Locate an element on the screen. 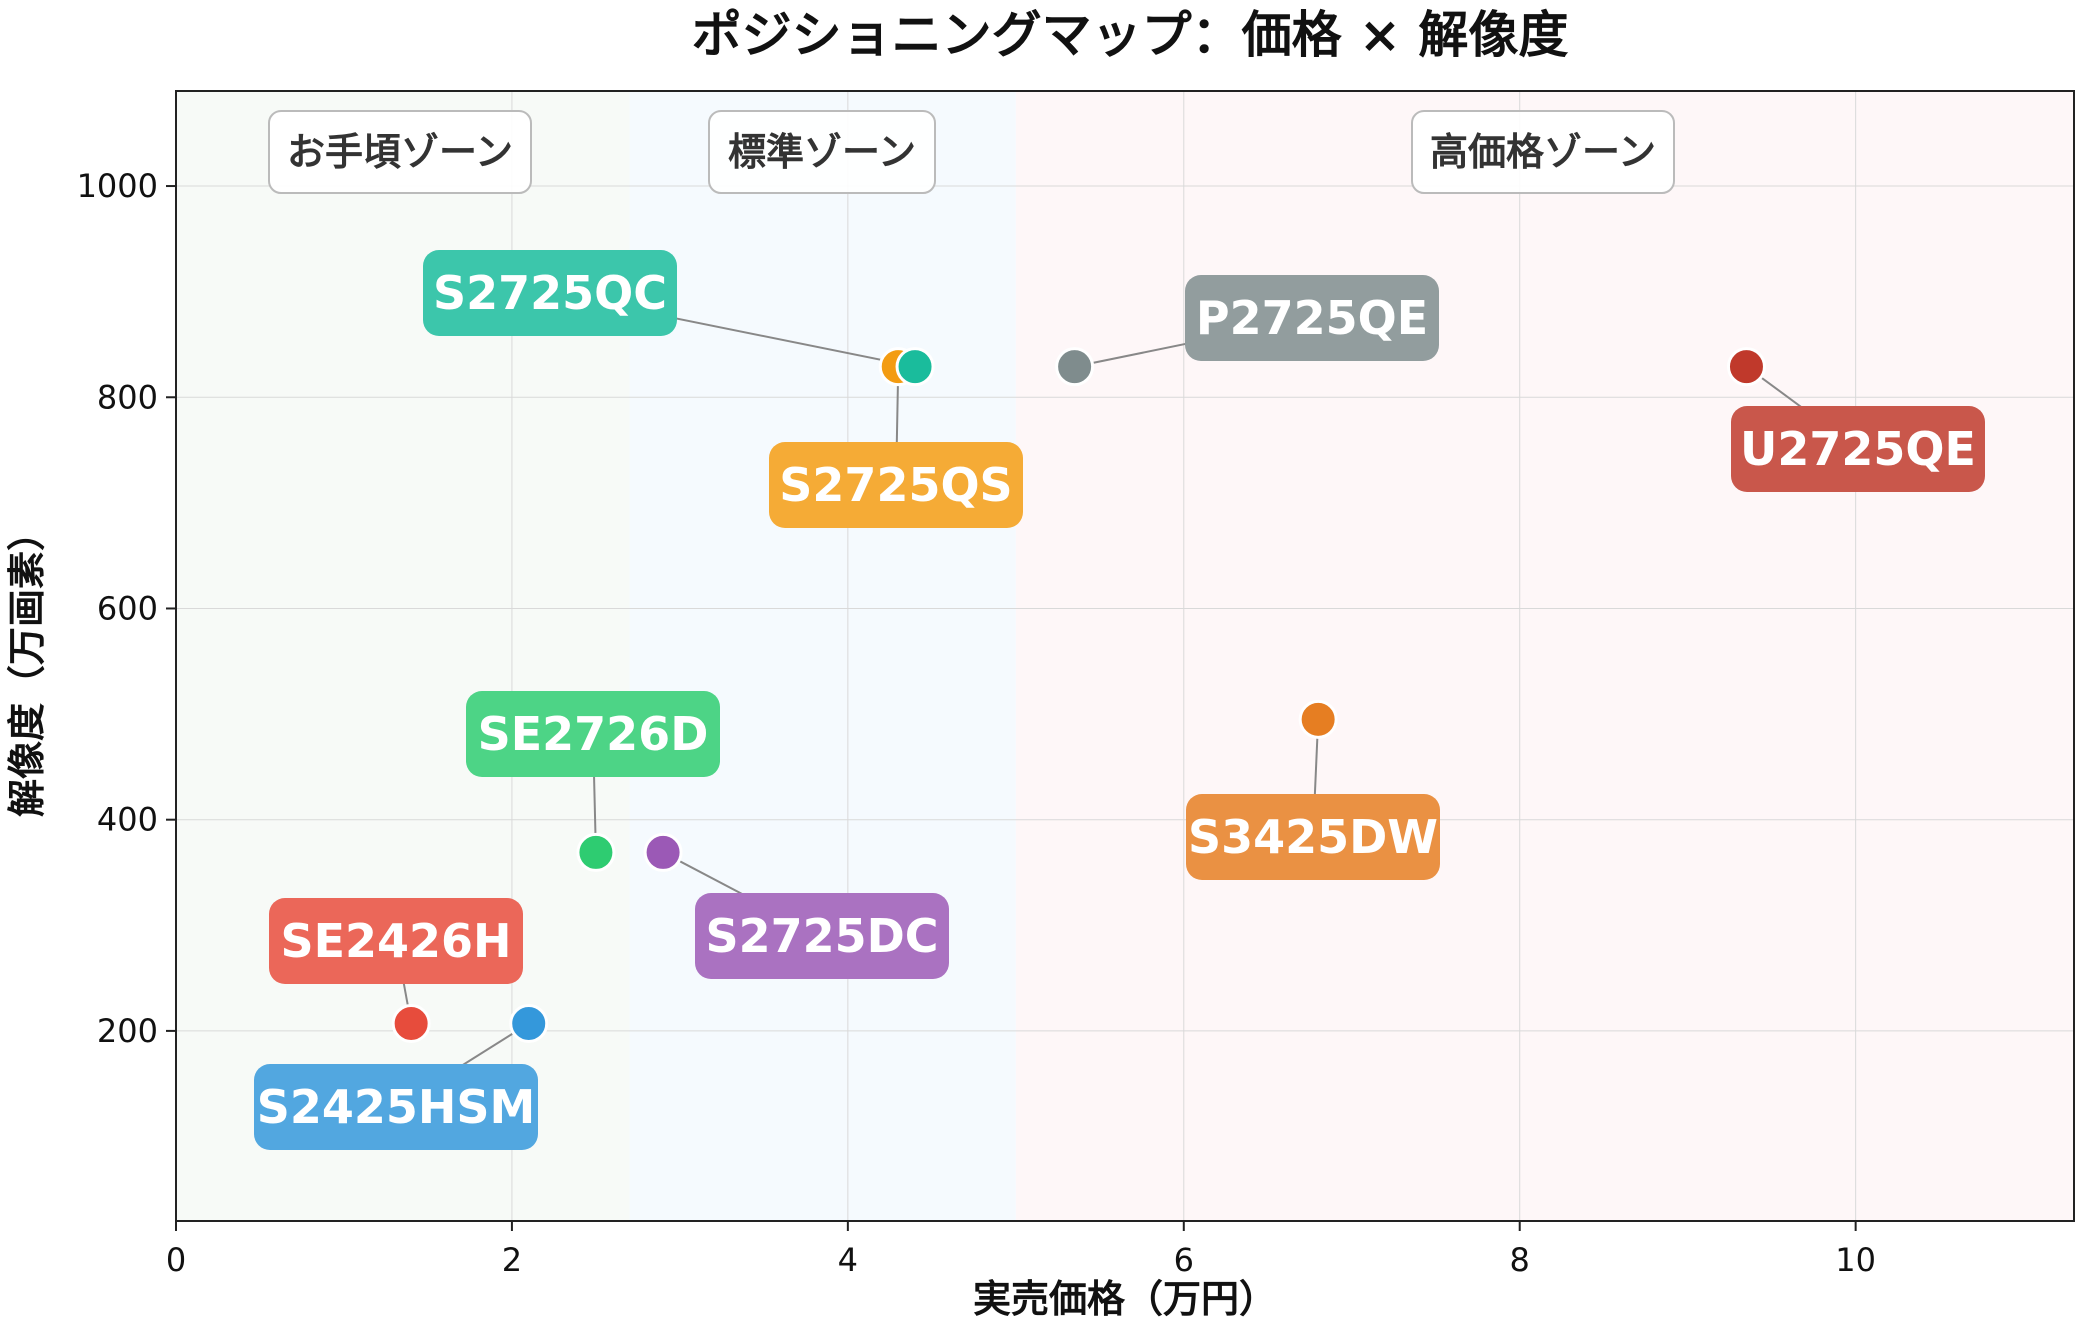  point-label: P2725QE is located at coordinates (1312, 318).